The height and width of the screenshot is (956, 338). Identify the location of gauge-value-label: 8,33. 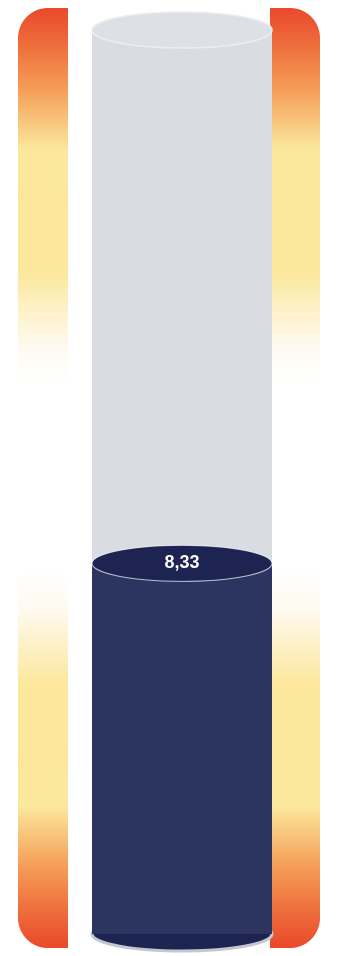
(181, 562).